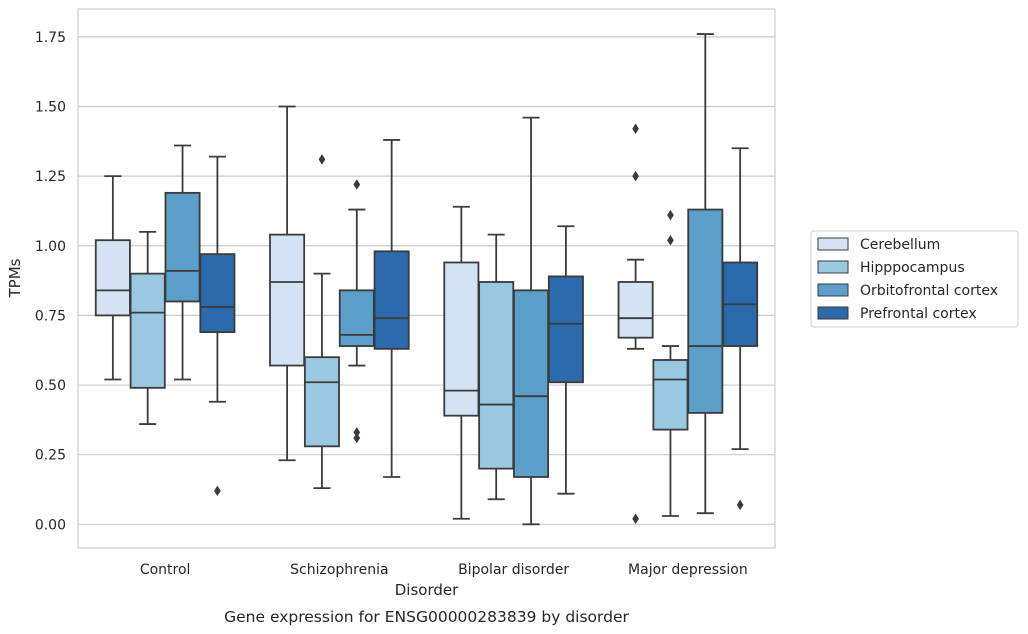 The image size is (1028, 634). Describe the element at coordinates (427, 590) in the screenshot. I see `x-axis-label: Disorder` at that location.